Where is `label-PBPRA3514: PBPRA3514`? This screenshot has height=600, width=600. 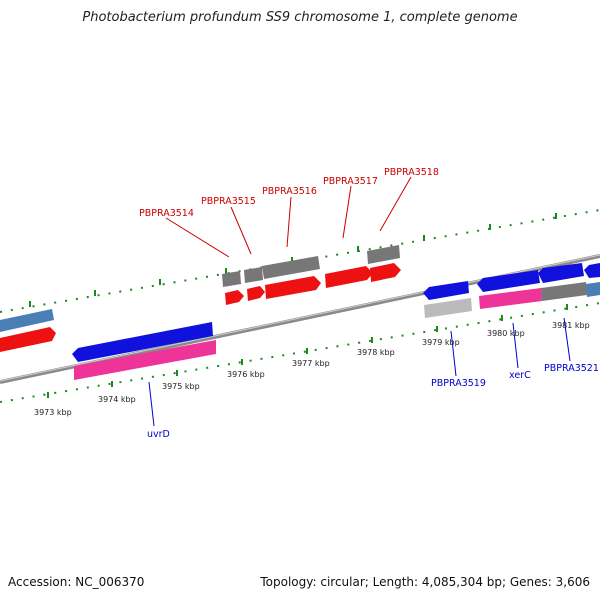
label-PBPRA3514: PBPRA3514 is located at coordinates (166, 213).